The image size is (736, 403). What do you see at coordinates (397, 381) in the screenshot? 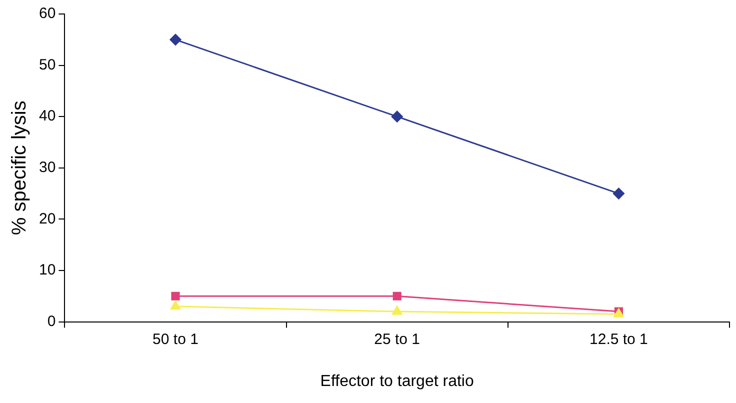
I see `x-axis-title: Effector to target ratio` at bounding box center [397, 381].